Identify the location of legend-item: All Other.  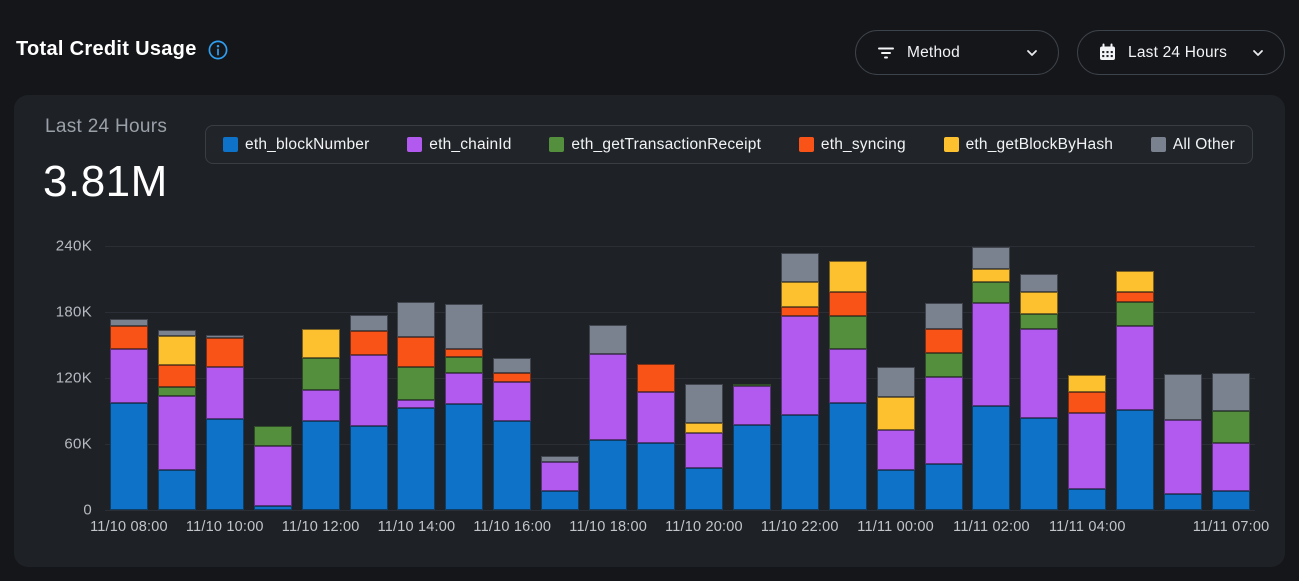
(1192, 145).